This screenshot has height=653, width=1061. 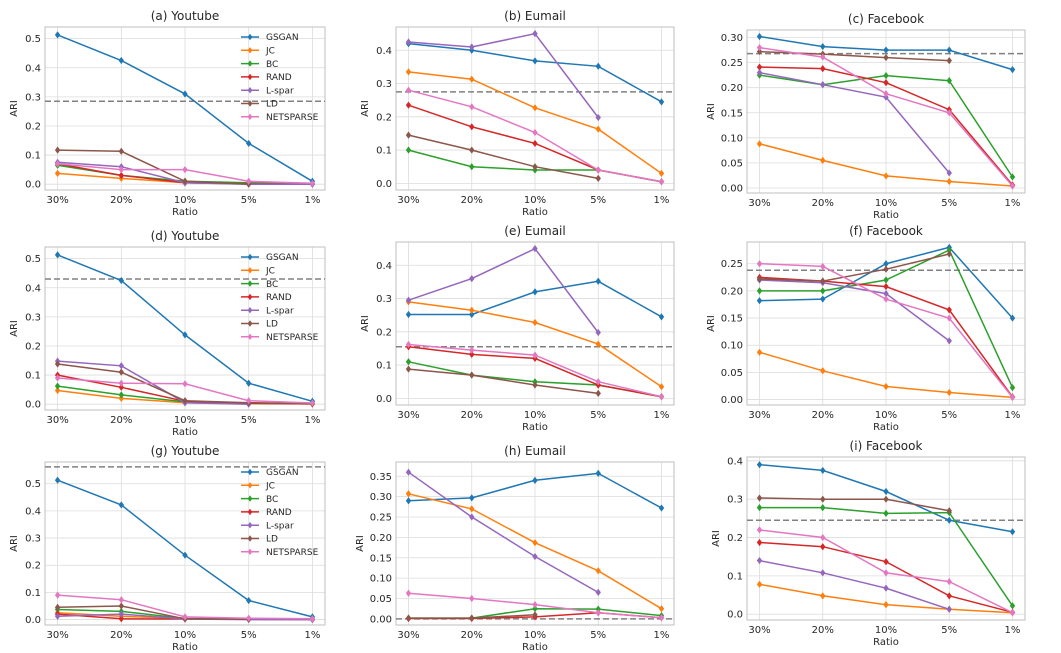 I want to click on y-tick-label: 0.0, so click(x=384, y=184).